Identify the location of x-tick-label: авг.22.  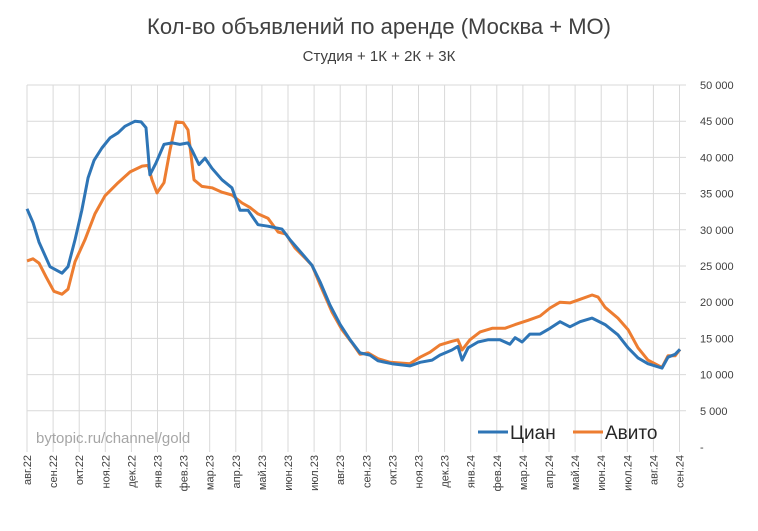
(28, 470).